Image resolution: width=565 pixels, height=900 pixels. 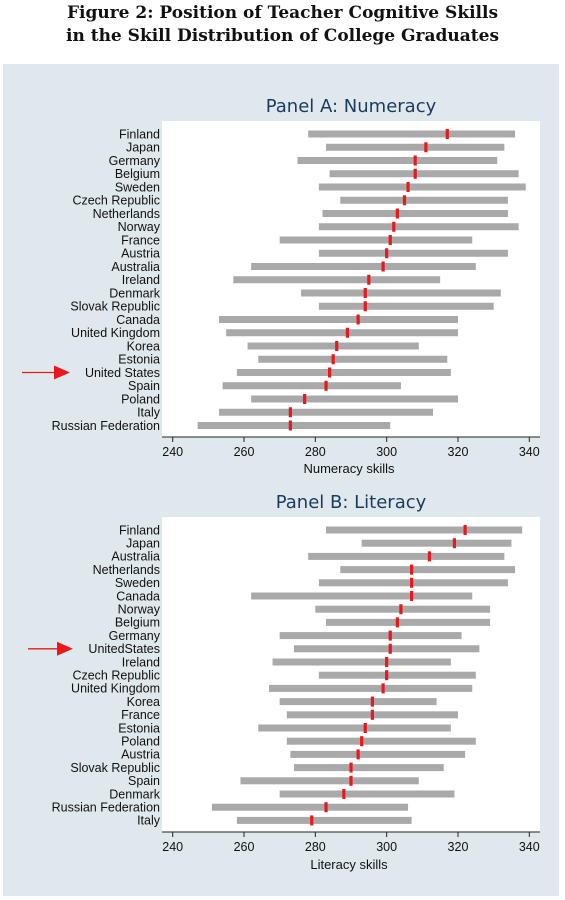 What do you see at coordinates (126, 214) in the screenshot?
I see `category-label: Netherlands` at bounding box center [126, 214].